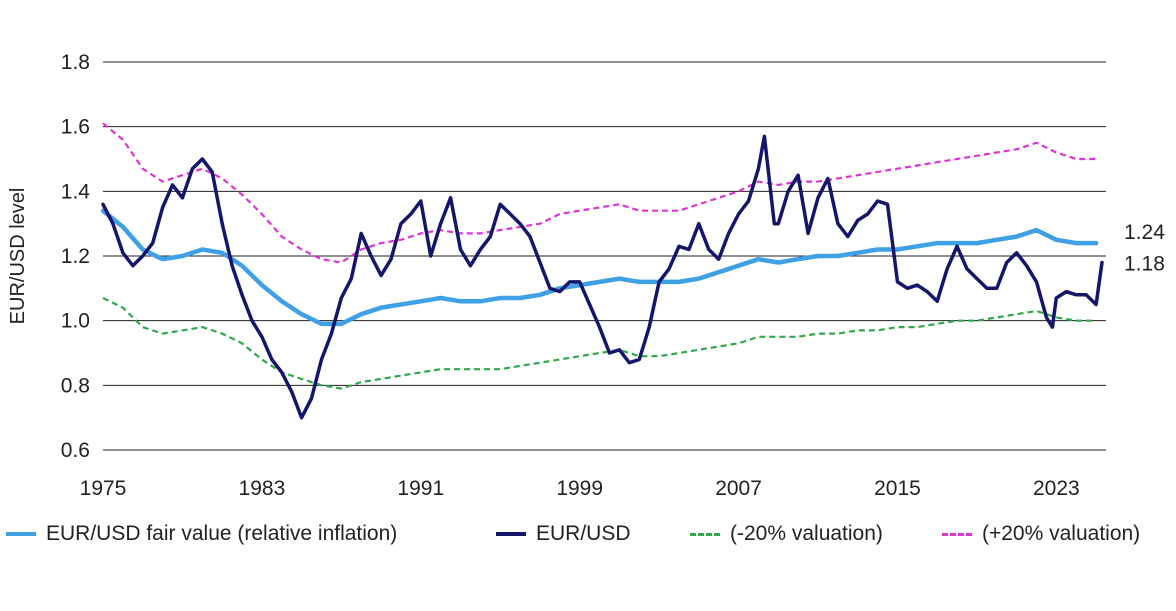 This screenshot has height=611, width=1176. I want to click on legend-label-minus-20: (-20% valuation), so click(806, 533).